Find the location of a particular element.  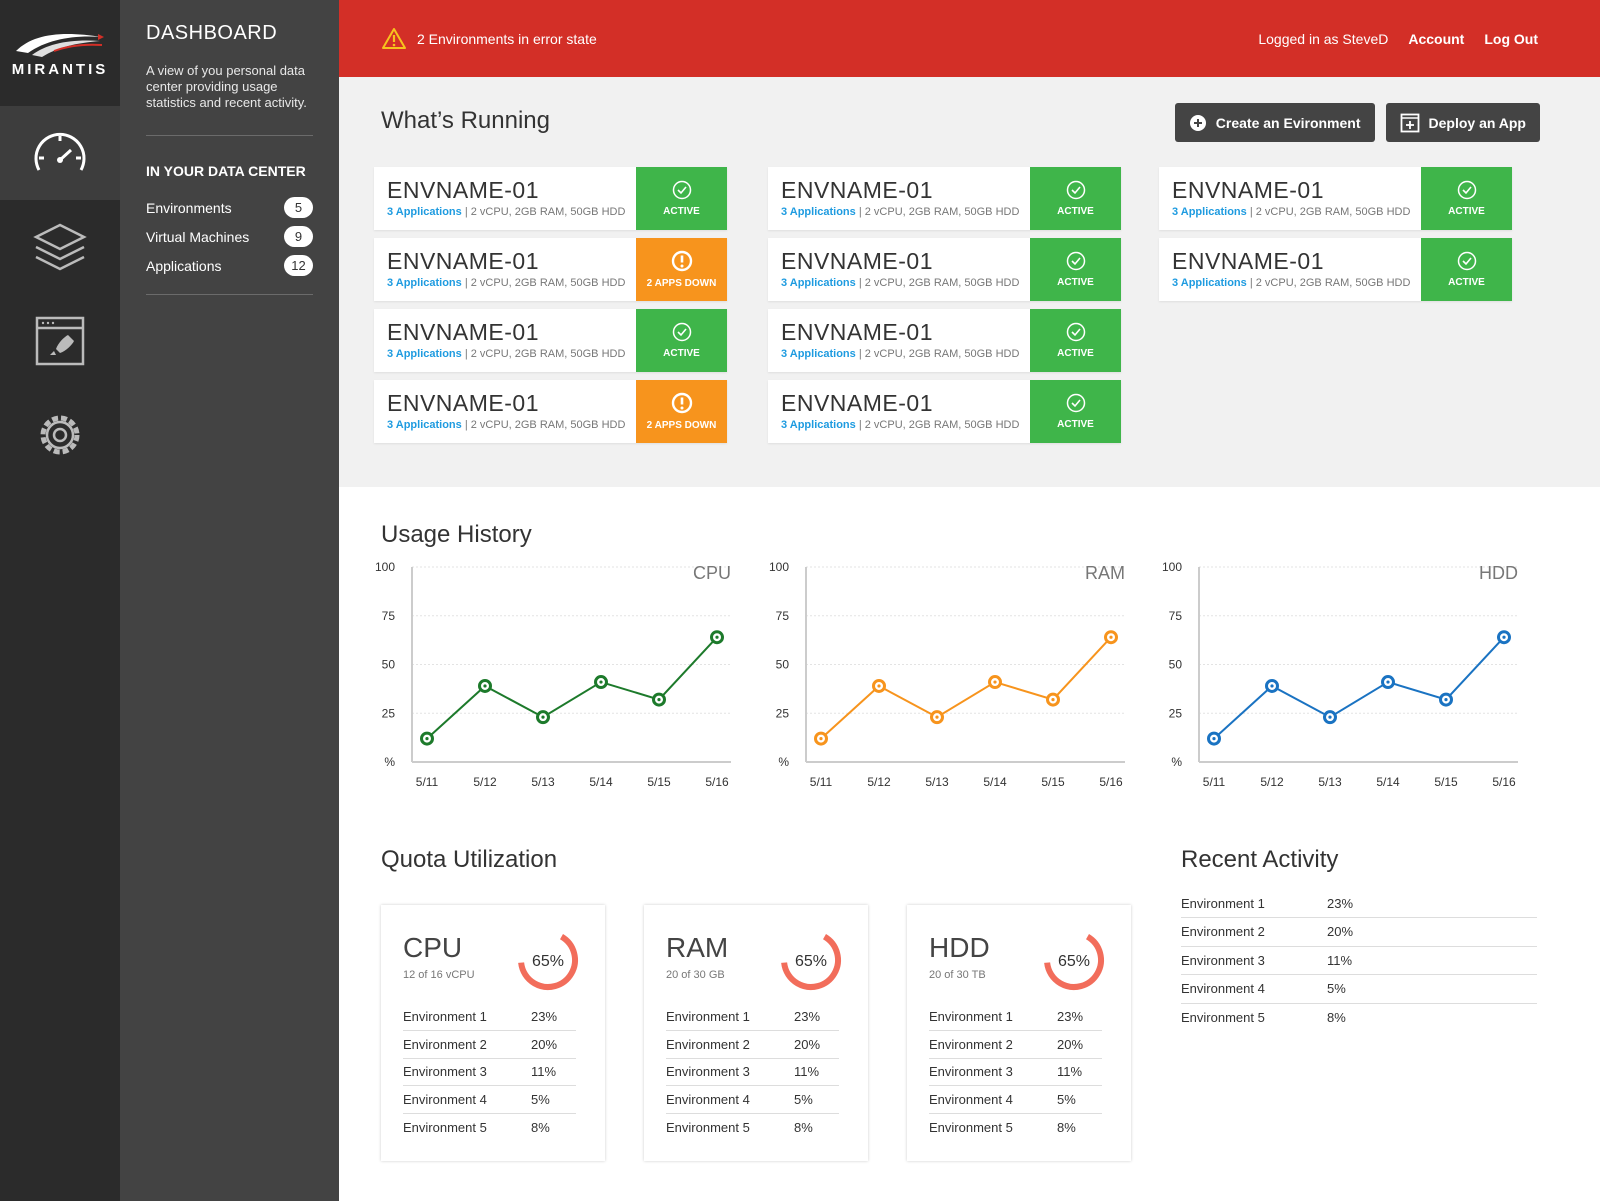

usage-title: Usage History is located at coordinates (456, 534).